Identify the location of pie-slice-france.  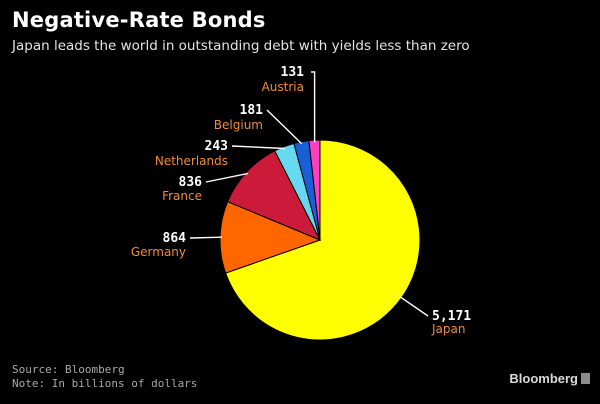
(274, 195).